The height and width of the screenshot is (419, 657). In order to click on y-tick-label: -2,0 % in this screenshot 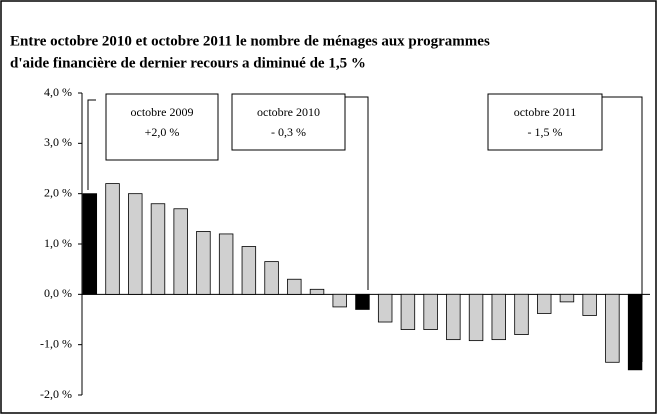, I will do `click(56, 394)`.